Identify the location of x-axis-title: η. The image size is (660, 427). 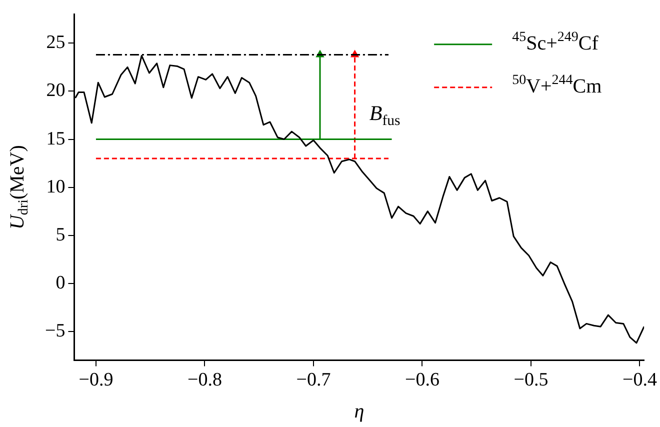
(359, 411).